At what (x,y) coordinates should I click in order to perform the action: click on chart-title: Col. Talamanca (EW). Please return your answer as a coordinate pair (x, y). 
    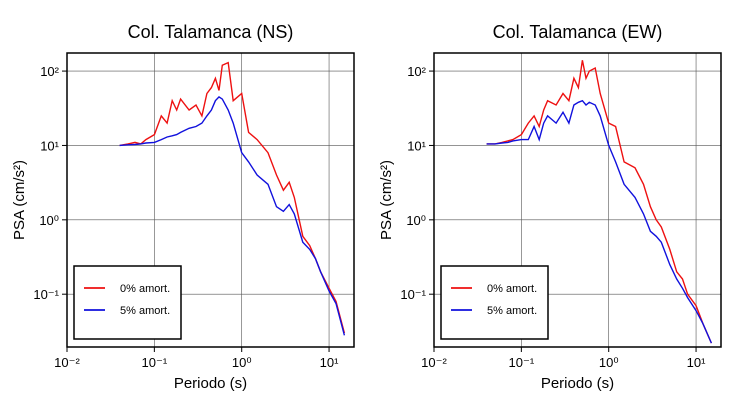
    Looking at the image, I should click on (578, 32).